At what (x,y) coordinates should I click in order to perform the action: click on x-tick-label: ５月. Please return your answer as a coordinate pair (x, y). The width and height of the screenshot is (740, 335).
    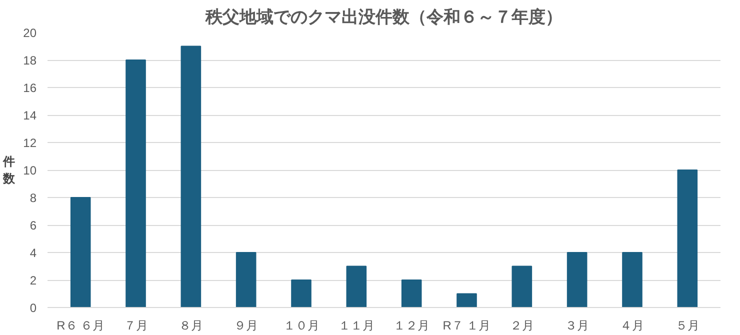
    Looking at the image, I should click on (687, 325).